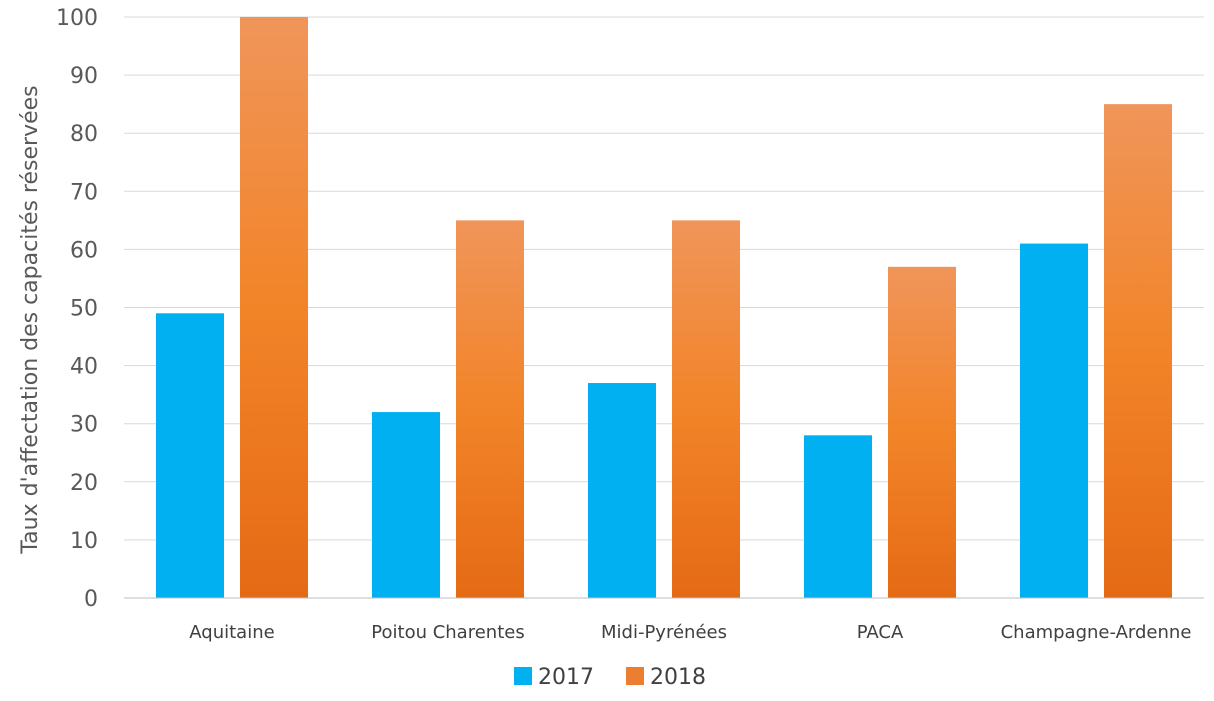 The width and height of the screenshot is (1214, 701). Describe the element at coordinates (84, 425) in the screenshot. I see `y-tick-label: 30` at that location.